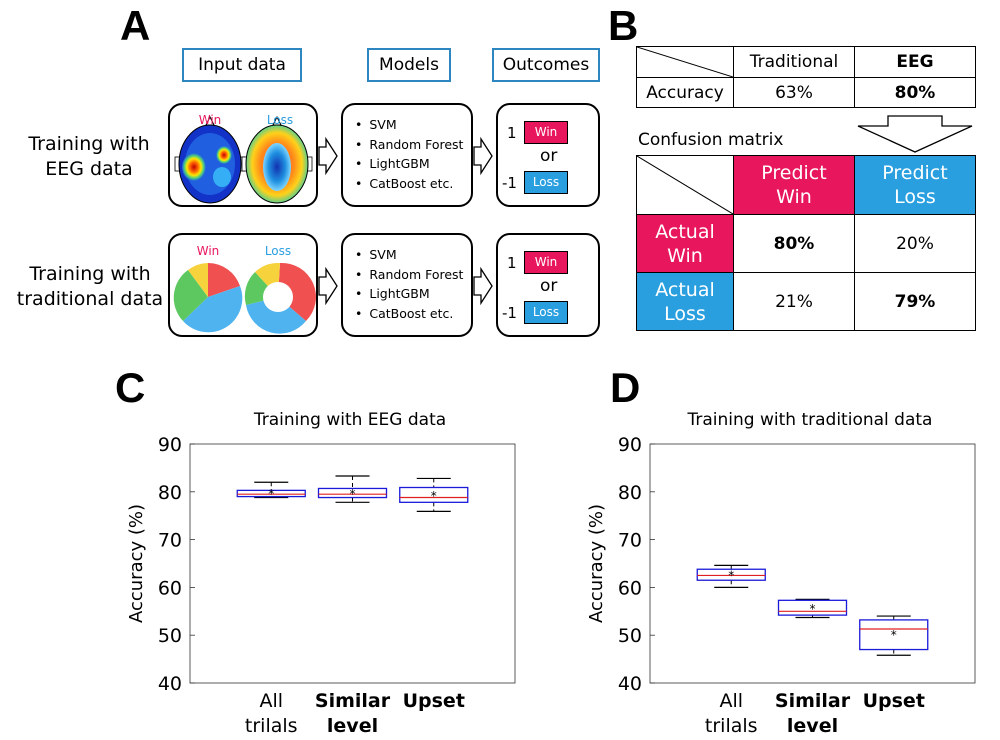 This screenshot has width=1000, height=740. Describe the element at coordinates (685, 301) in the screenshot. I see `actual-loss-header: Actual Loss` at that location.